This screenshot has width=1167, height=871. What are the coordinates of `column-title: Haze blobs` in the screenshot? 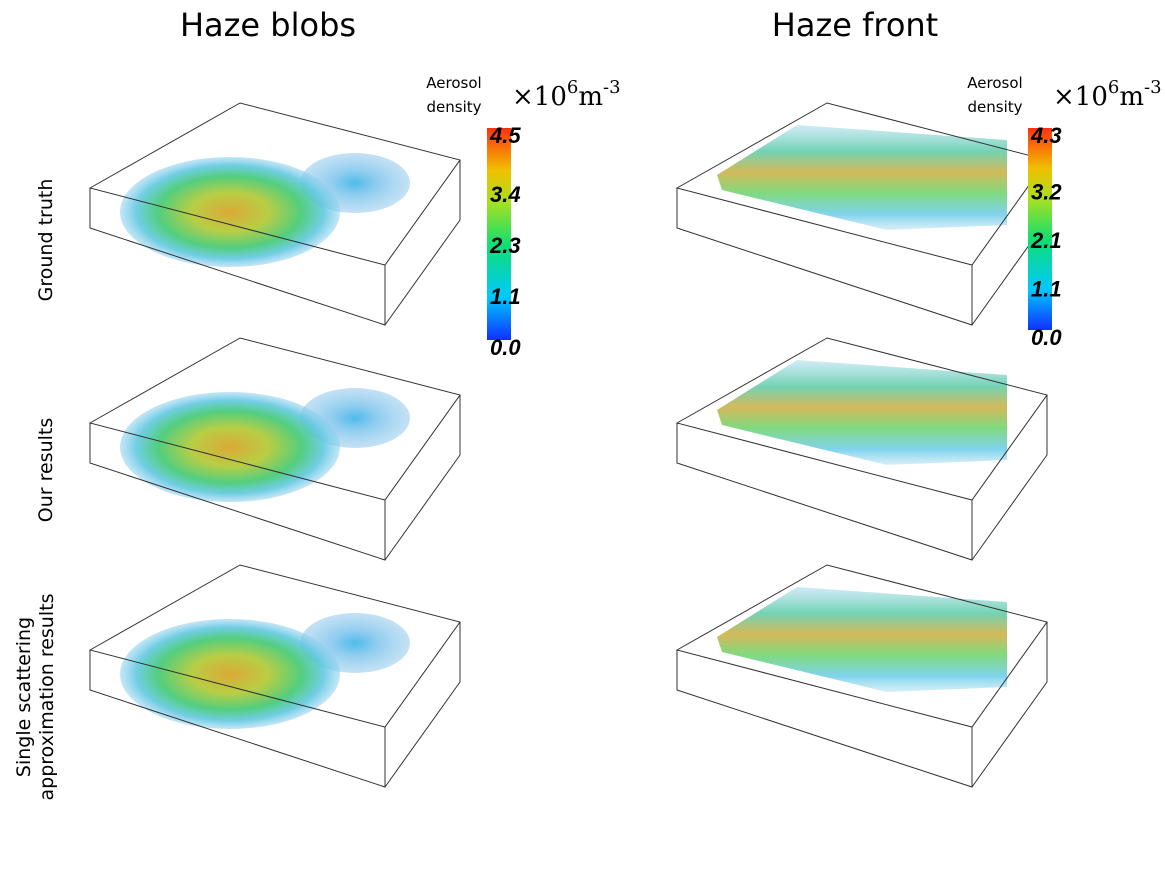 It's located at (268, 25).